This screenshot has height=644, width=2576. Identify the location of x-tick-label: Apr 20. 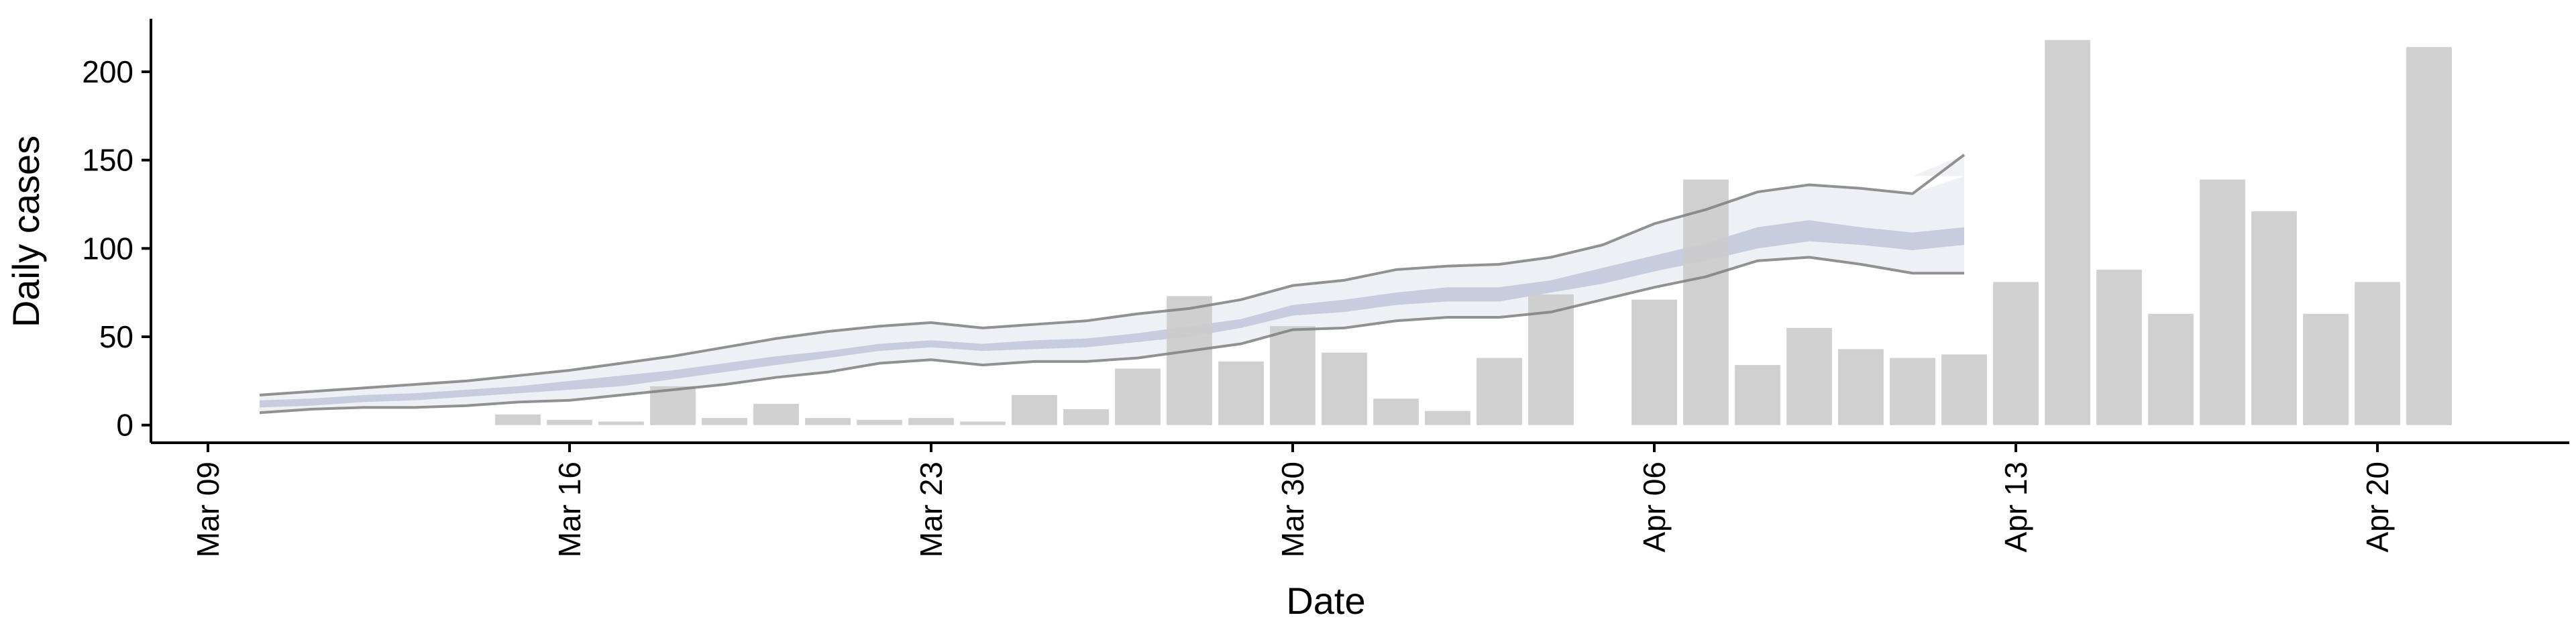
(2377, 507).